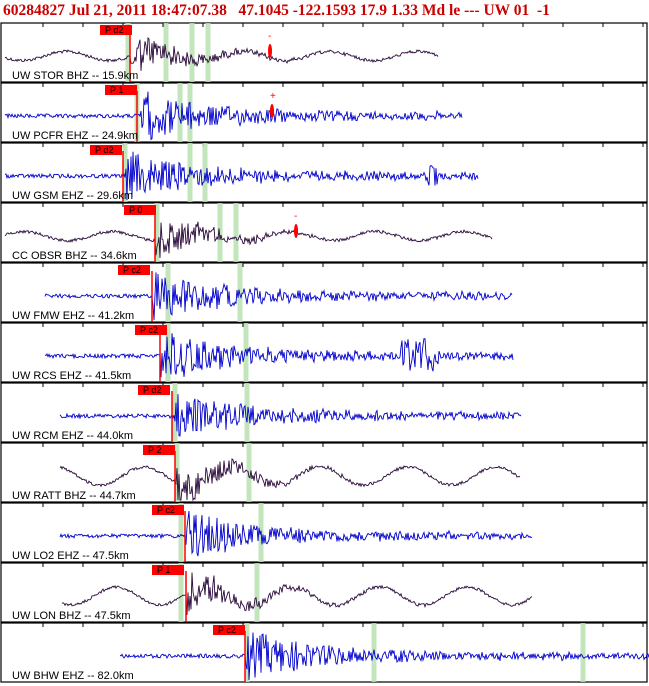  What do you see at coordinates (75, 76) in the screenshot?
I see `station-label: UW STOR BHZ -- 15.9km` at bounding box center [75, 76].